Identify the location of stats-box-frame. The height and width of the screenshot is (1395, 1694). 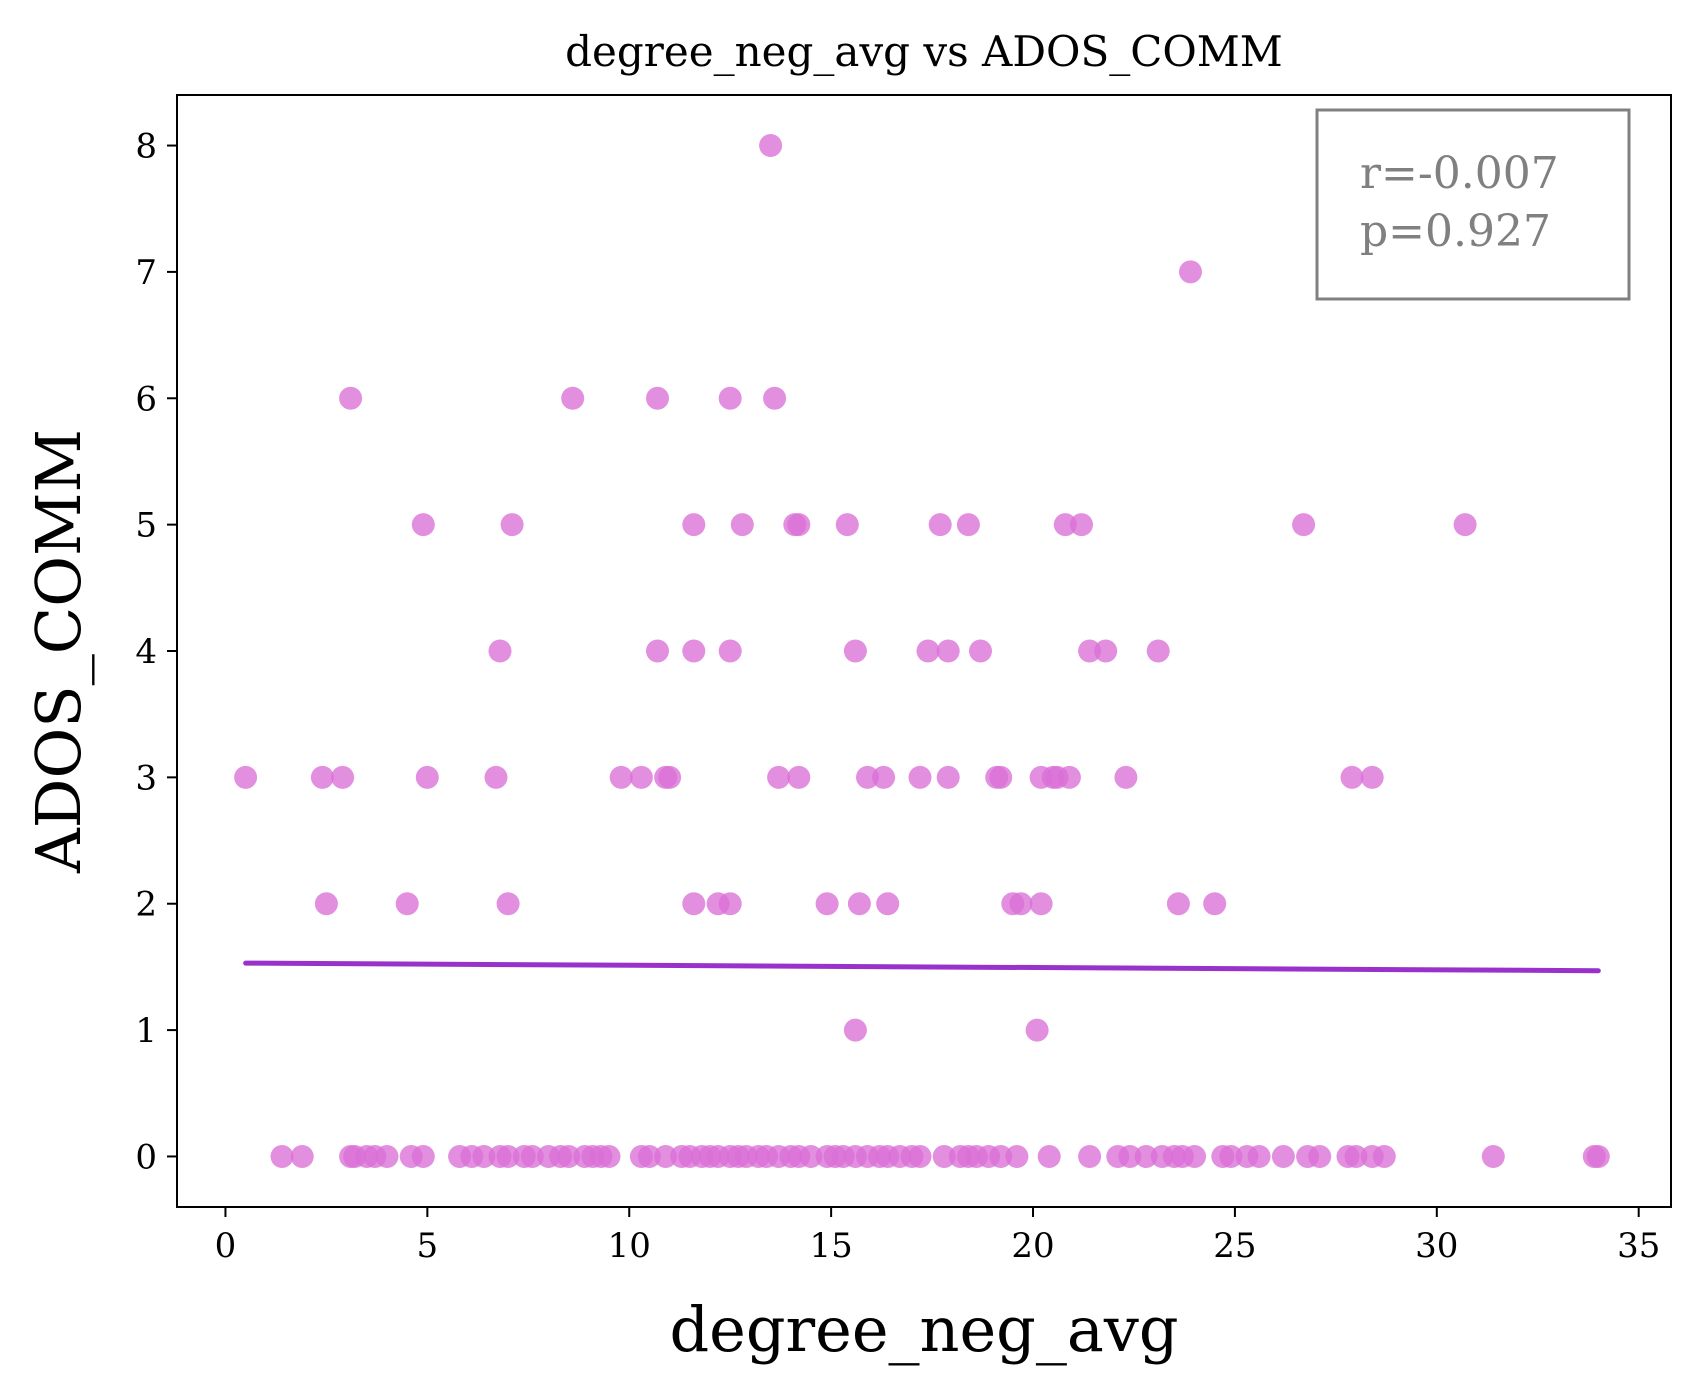
(1473, 204).